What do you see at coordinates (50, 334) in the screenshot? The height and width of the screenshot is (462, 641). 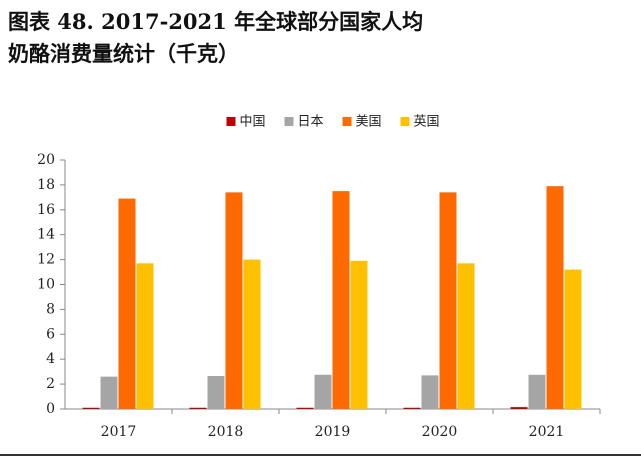 I see `y-tick-label: 6` at bounding box center [50, 334].